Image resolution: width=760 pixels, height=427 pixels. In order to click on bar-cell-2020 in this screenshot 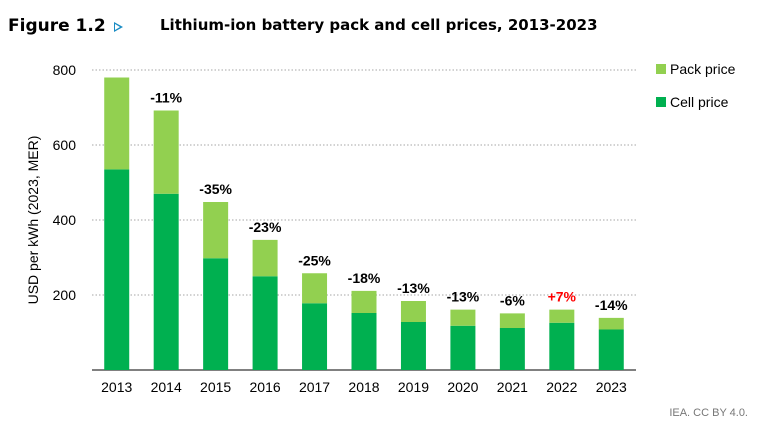, I will do `click(463, 347)`.